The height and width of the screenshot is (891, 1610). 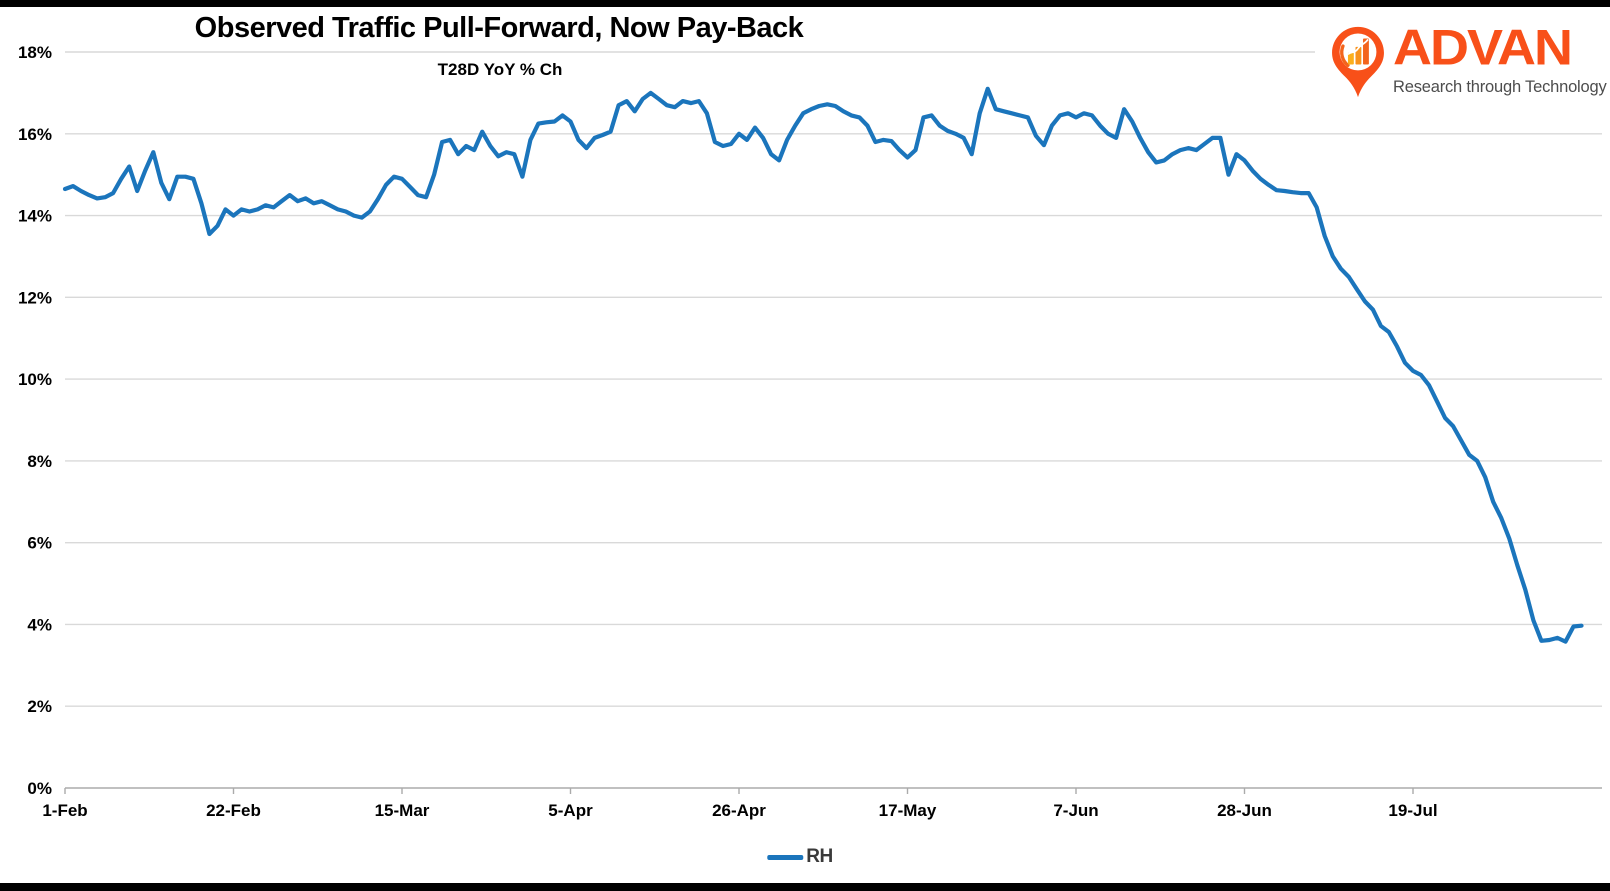 What do you see at coordinates (1345, 56) in the screenshot?
I see `pin-swoosh` at bounding box center [1345, 56].